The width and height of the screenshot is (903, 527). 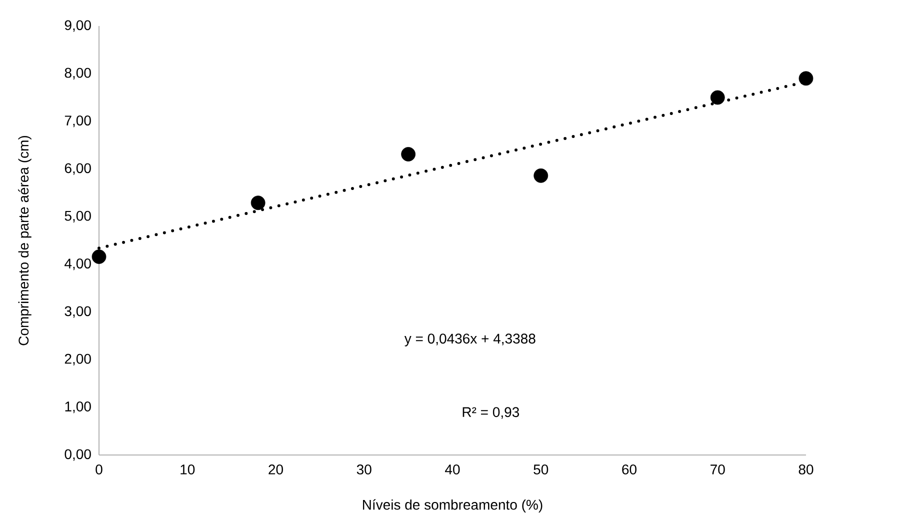 What do you see at coordinates (77, 74) in the screenshot?
I see `y-tick-label: 8,00` at bounding box center [77, 74].